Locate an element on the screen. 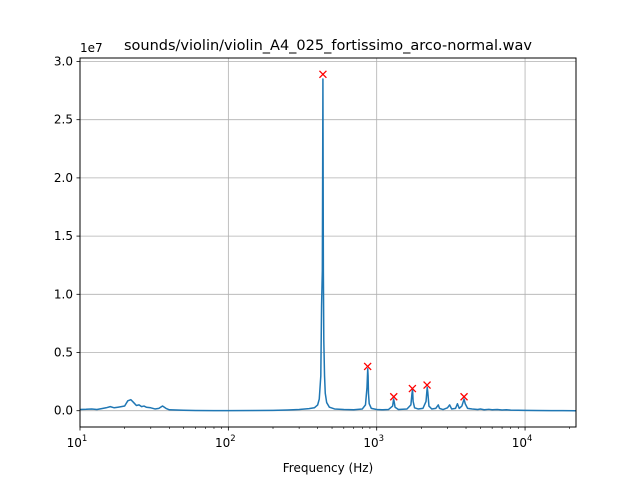 This screenshot has height=484, width=640. x-tick-label: 10⁴ is located at coordinates (522, 442).